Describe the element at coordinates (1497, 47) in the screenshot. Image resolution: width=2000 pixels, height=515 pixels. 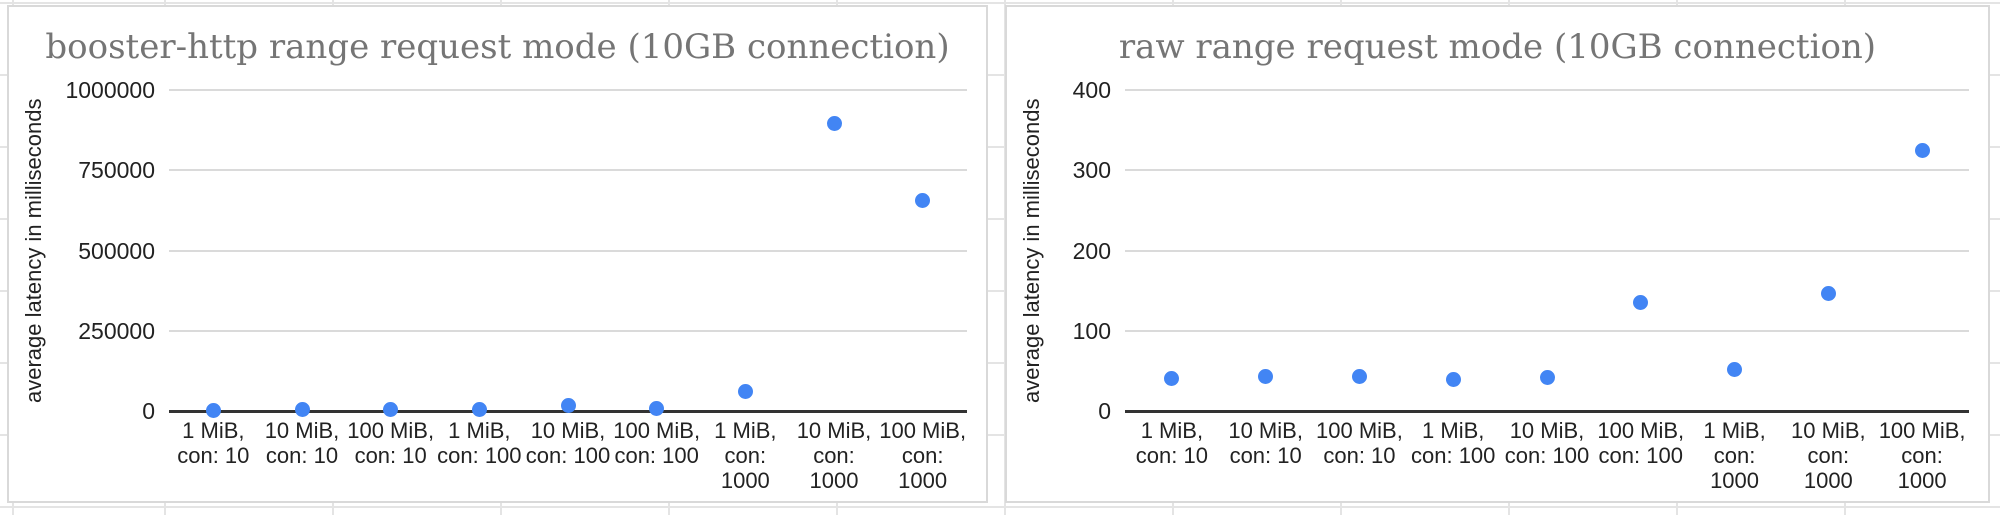
I see `chart-title: raw range request mode (10GB connection)` at that location.